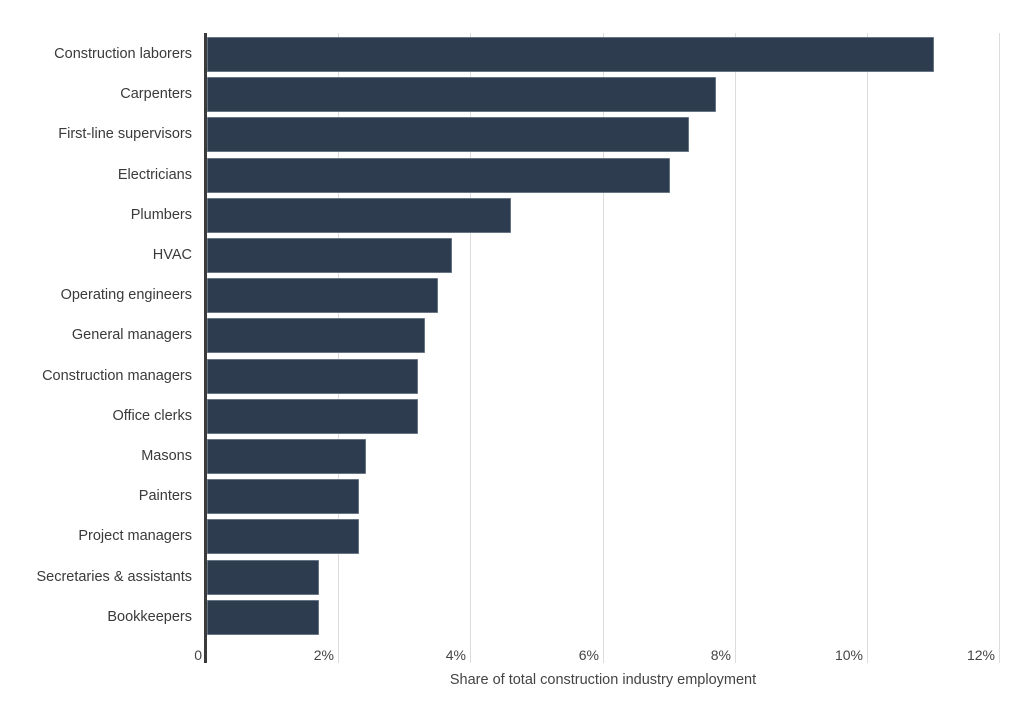 Image resolution: width=1024 pixels, height=715 pixels. What do you see at coordinates (161, 215) in the screenshot?
I see `category-label: Plumbers` at bounding box center [161, 215].